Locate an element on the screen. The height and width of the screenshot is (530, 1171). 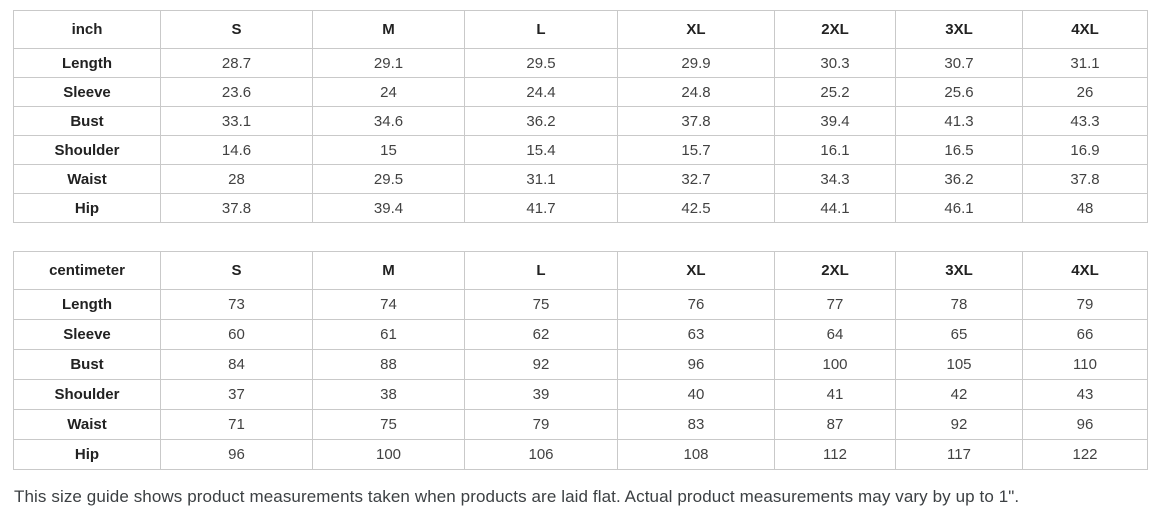
measurement-value-cell: 23.6 is located at coordinates (236, 92).